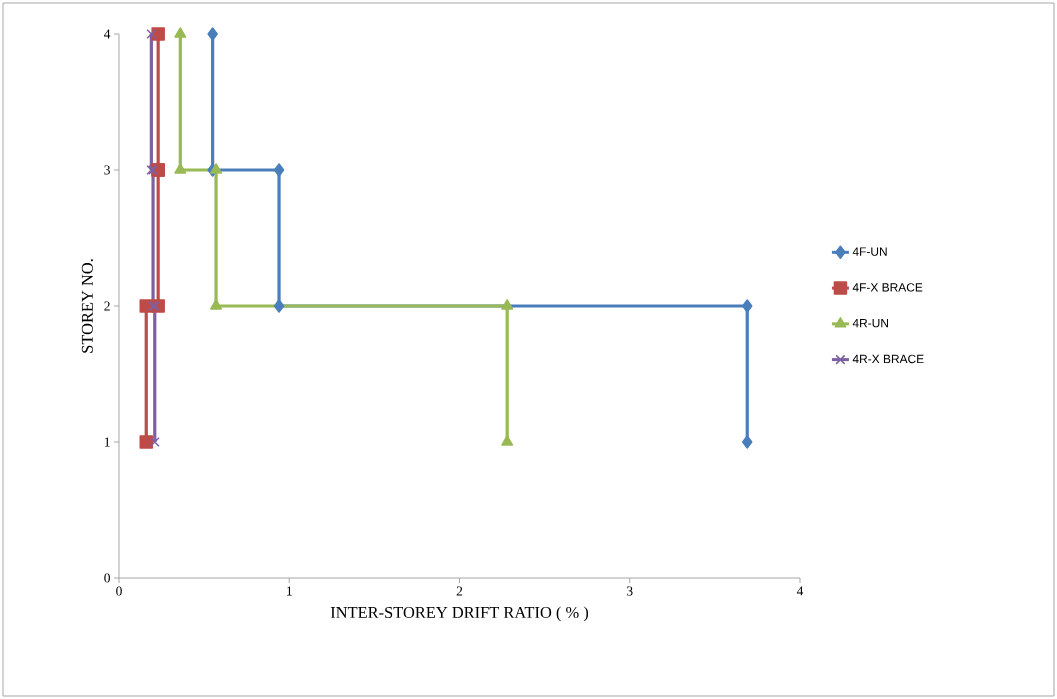 The width and height of the screenshot is (1057, 699). What do you see at coordinates (459, 614) in the screenshot?
I see `x-axis-title: INTER-STOREY DRIFT RATIO ( % )` at bounding box center [459, 614].